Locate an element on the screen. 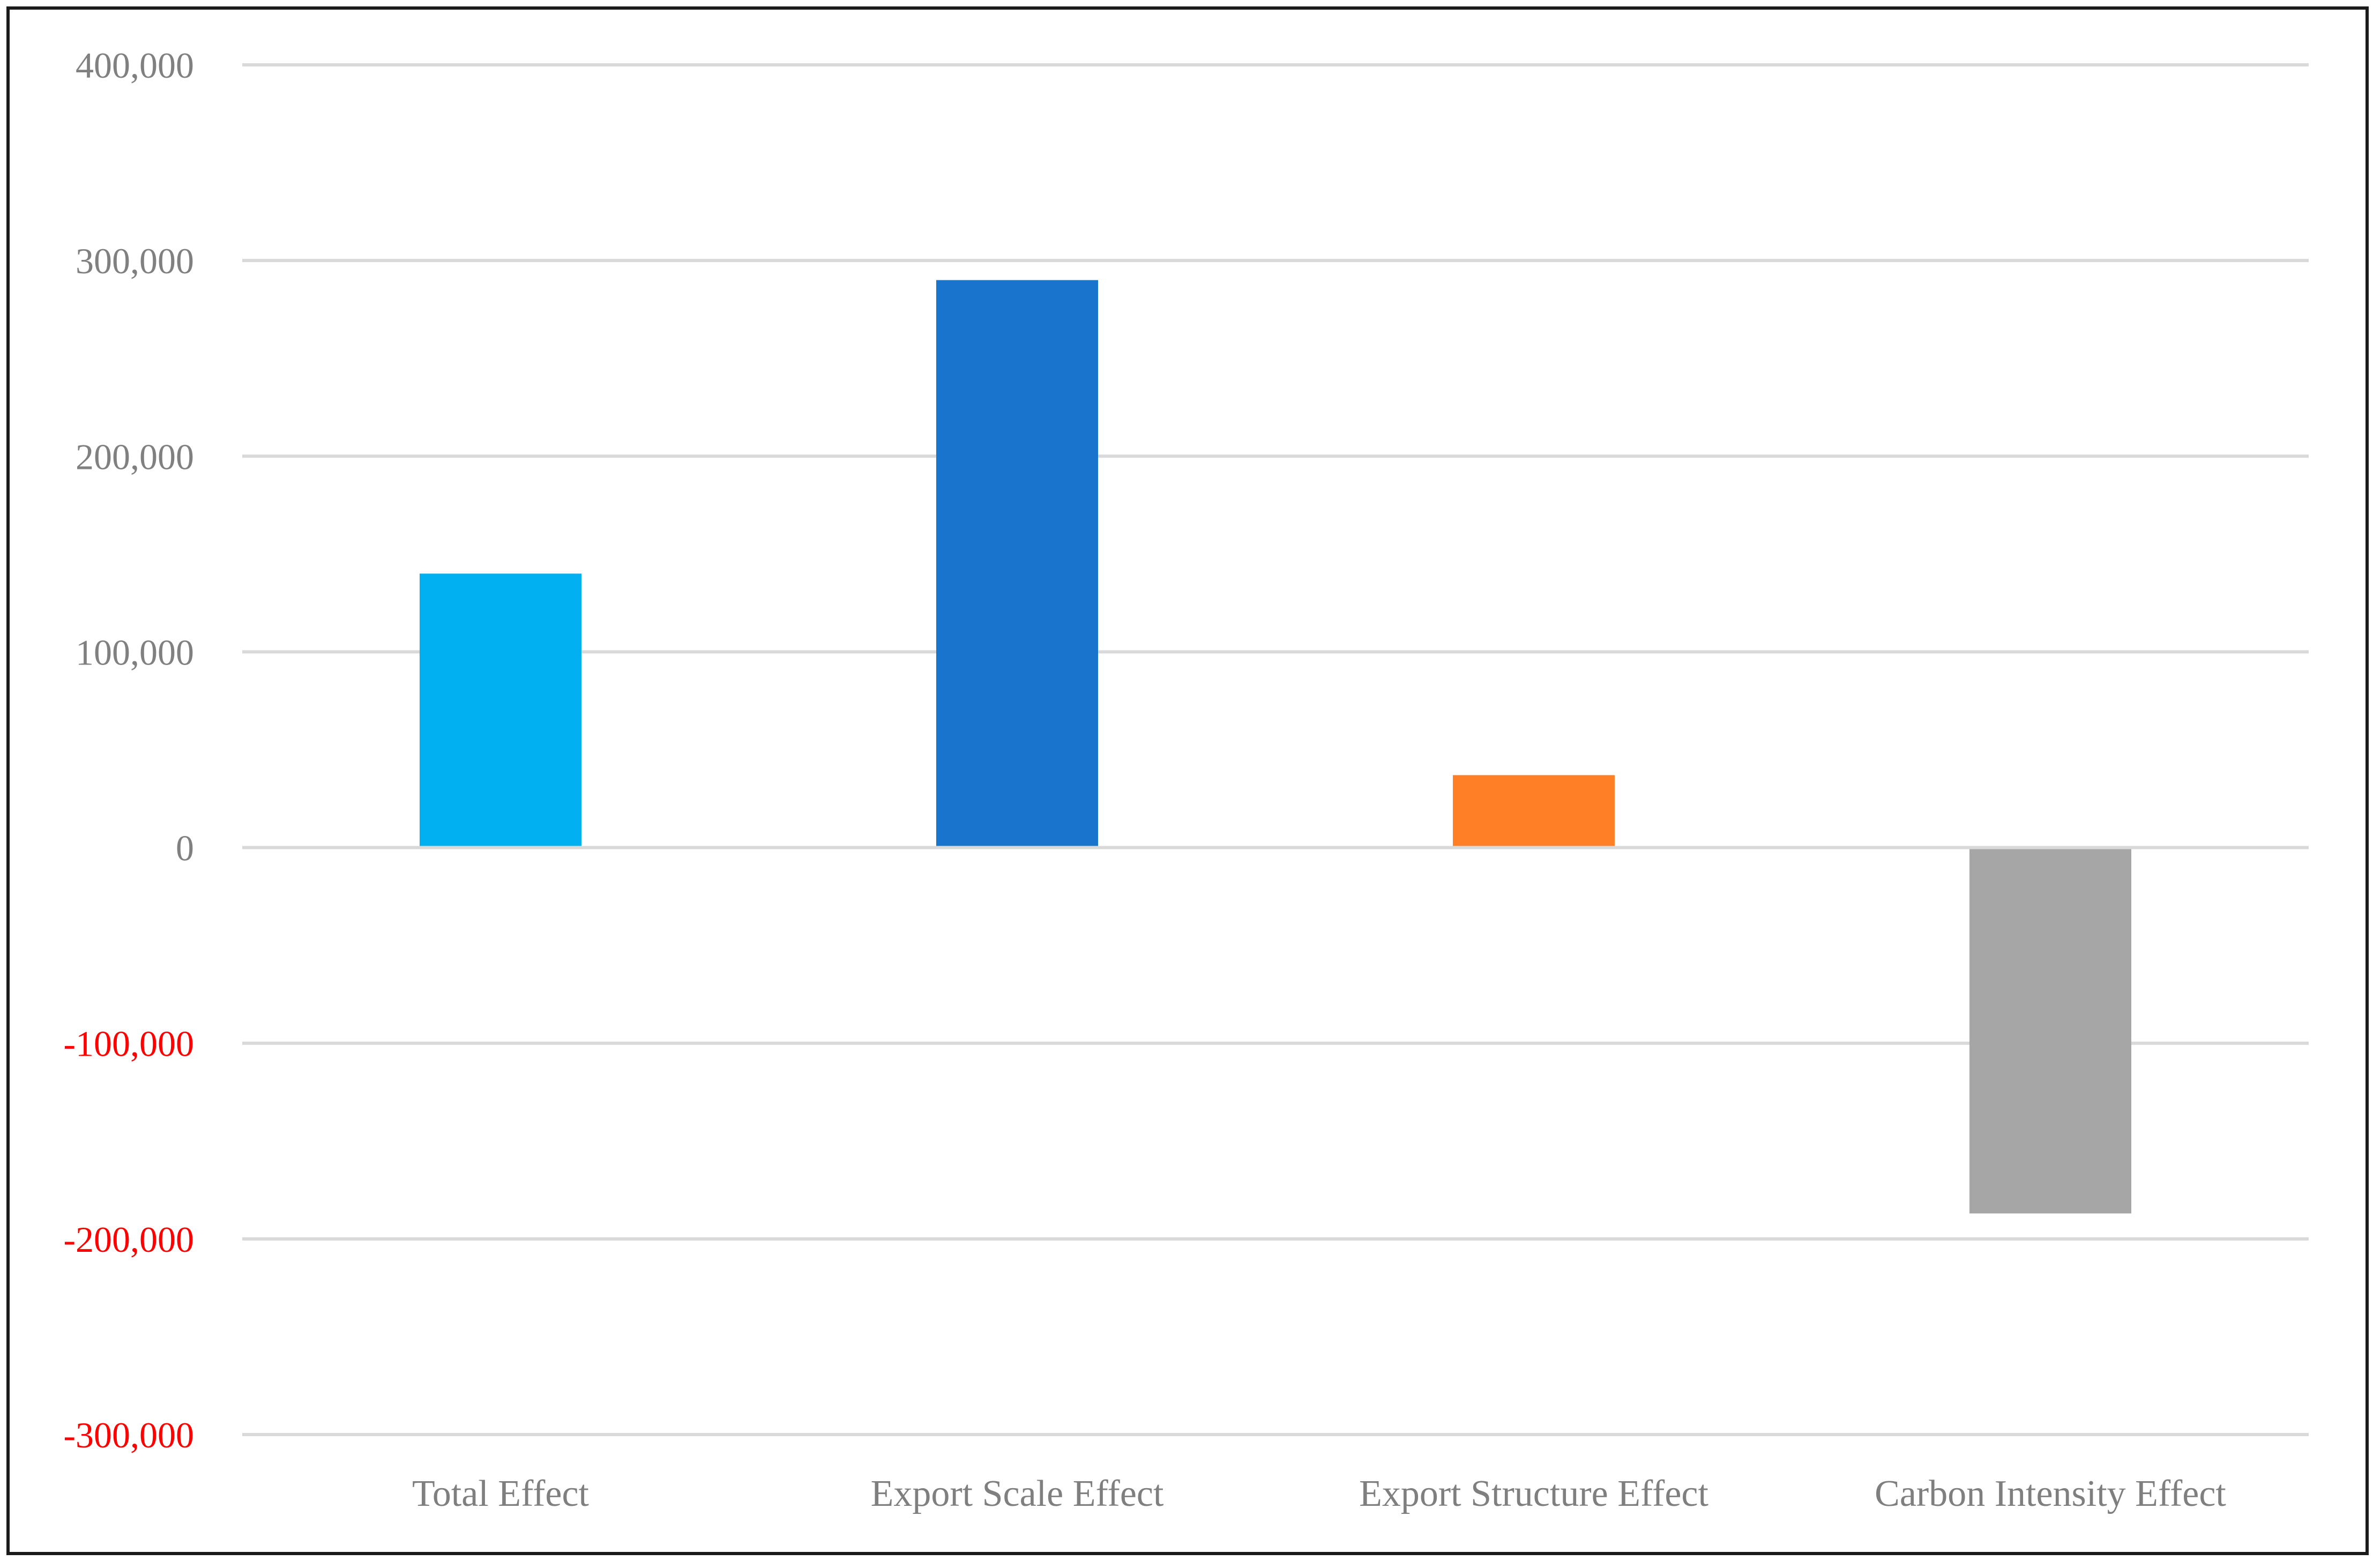  bar-export-structure-effect is located at coordinates (1534, 810).